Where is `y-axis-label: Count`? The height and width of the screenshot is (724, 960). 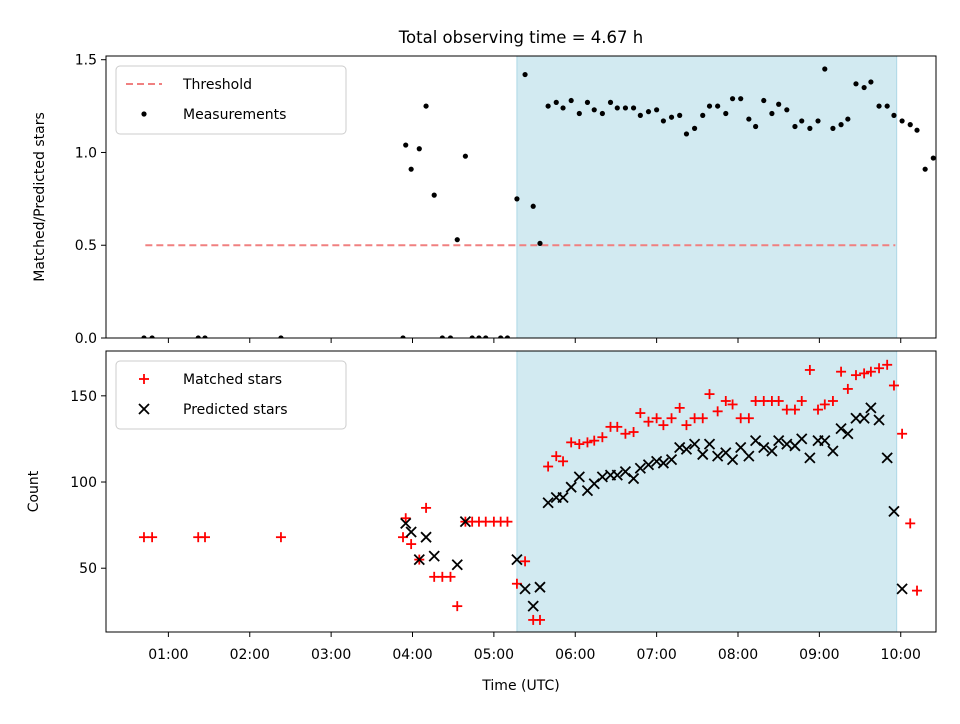
y-axis-label: Count is located at coordinates (34, 491).